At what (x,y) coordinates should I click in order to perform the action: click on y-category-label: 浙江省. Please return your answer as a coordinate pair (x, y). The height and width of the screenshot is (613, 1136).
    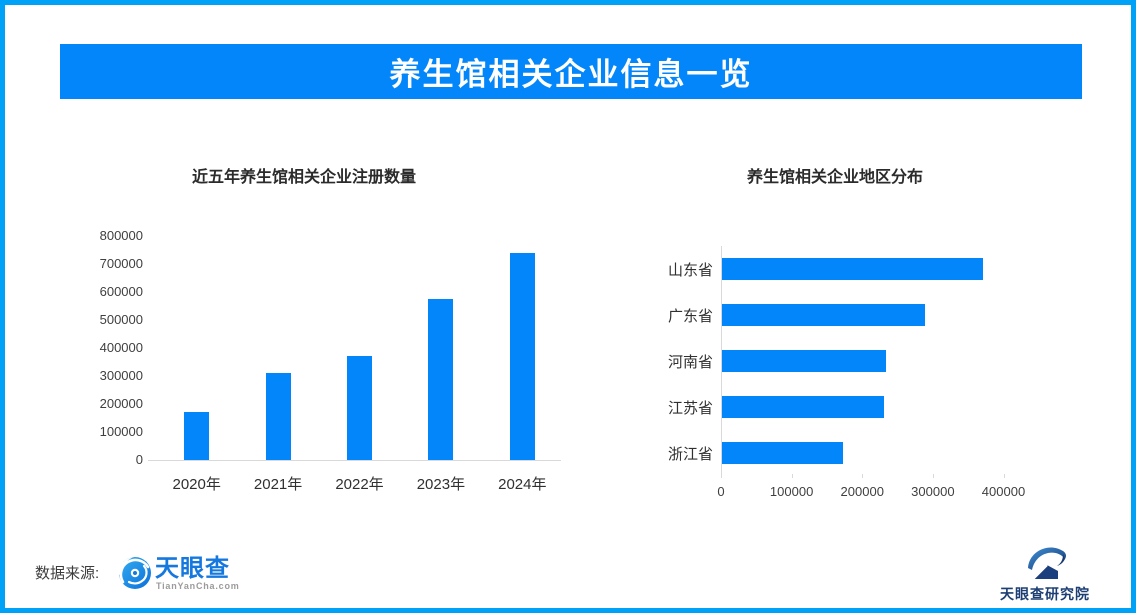
    Looking at the image, I should click on (690, 454).